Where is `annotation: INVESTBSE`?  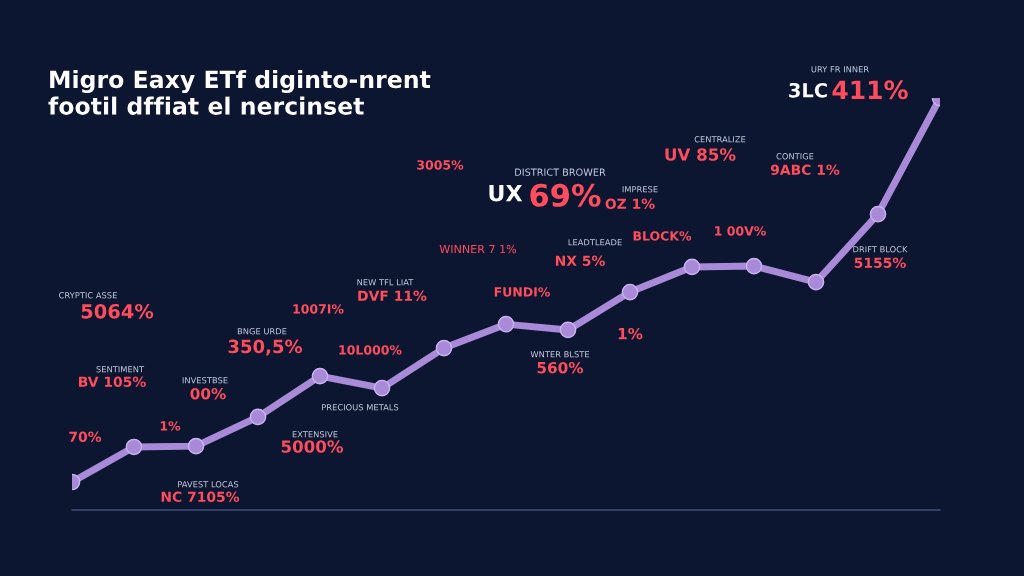 annotation: INVESTBSE is located at coordinates (205, 380).